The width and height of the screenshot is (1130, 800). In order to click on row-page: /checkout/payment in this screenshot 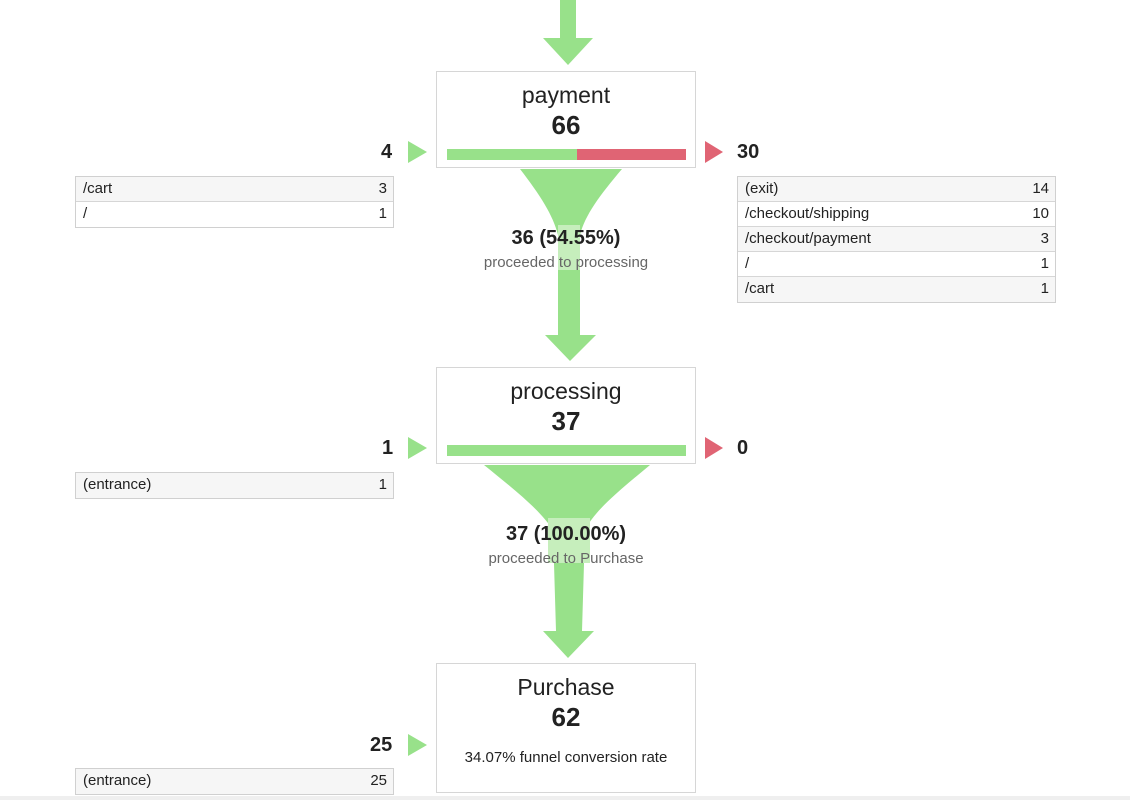, I will do `click(808, 238)`.